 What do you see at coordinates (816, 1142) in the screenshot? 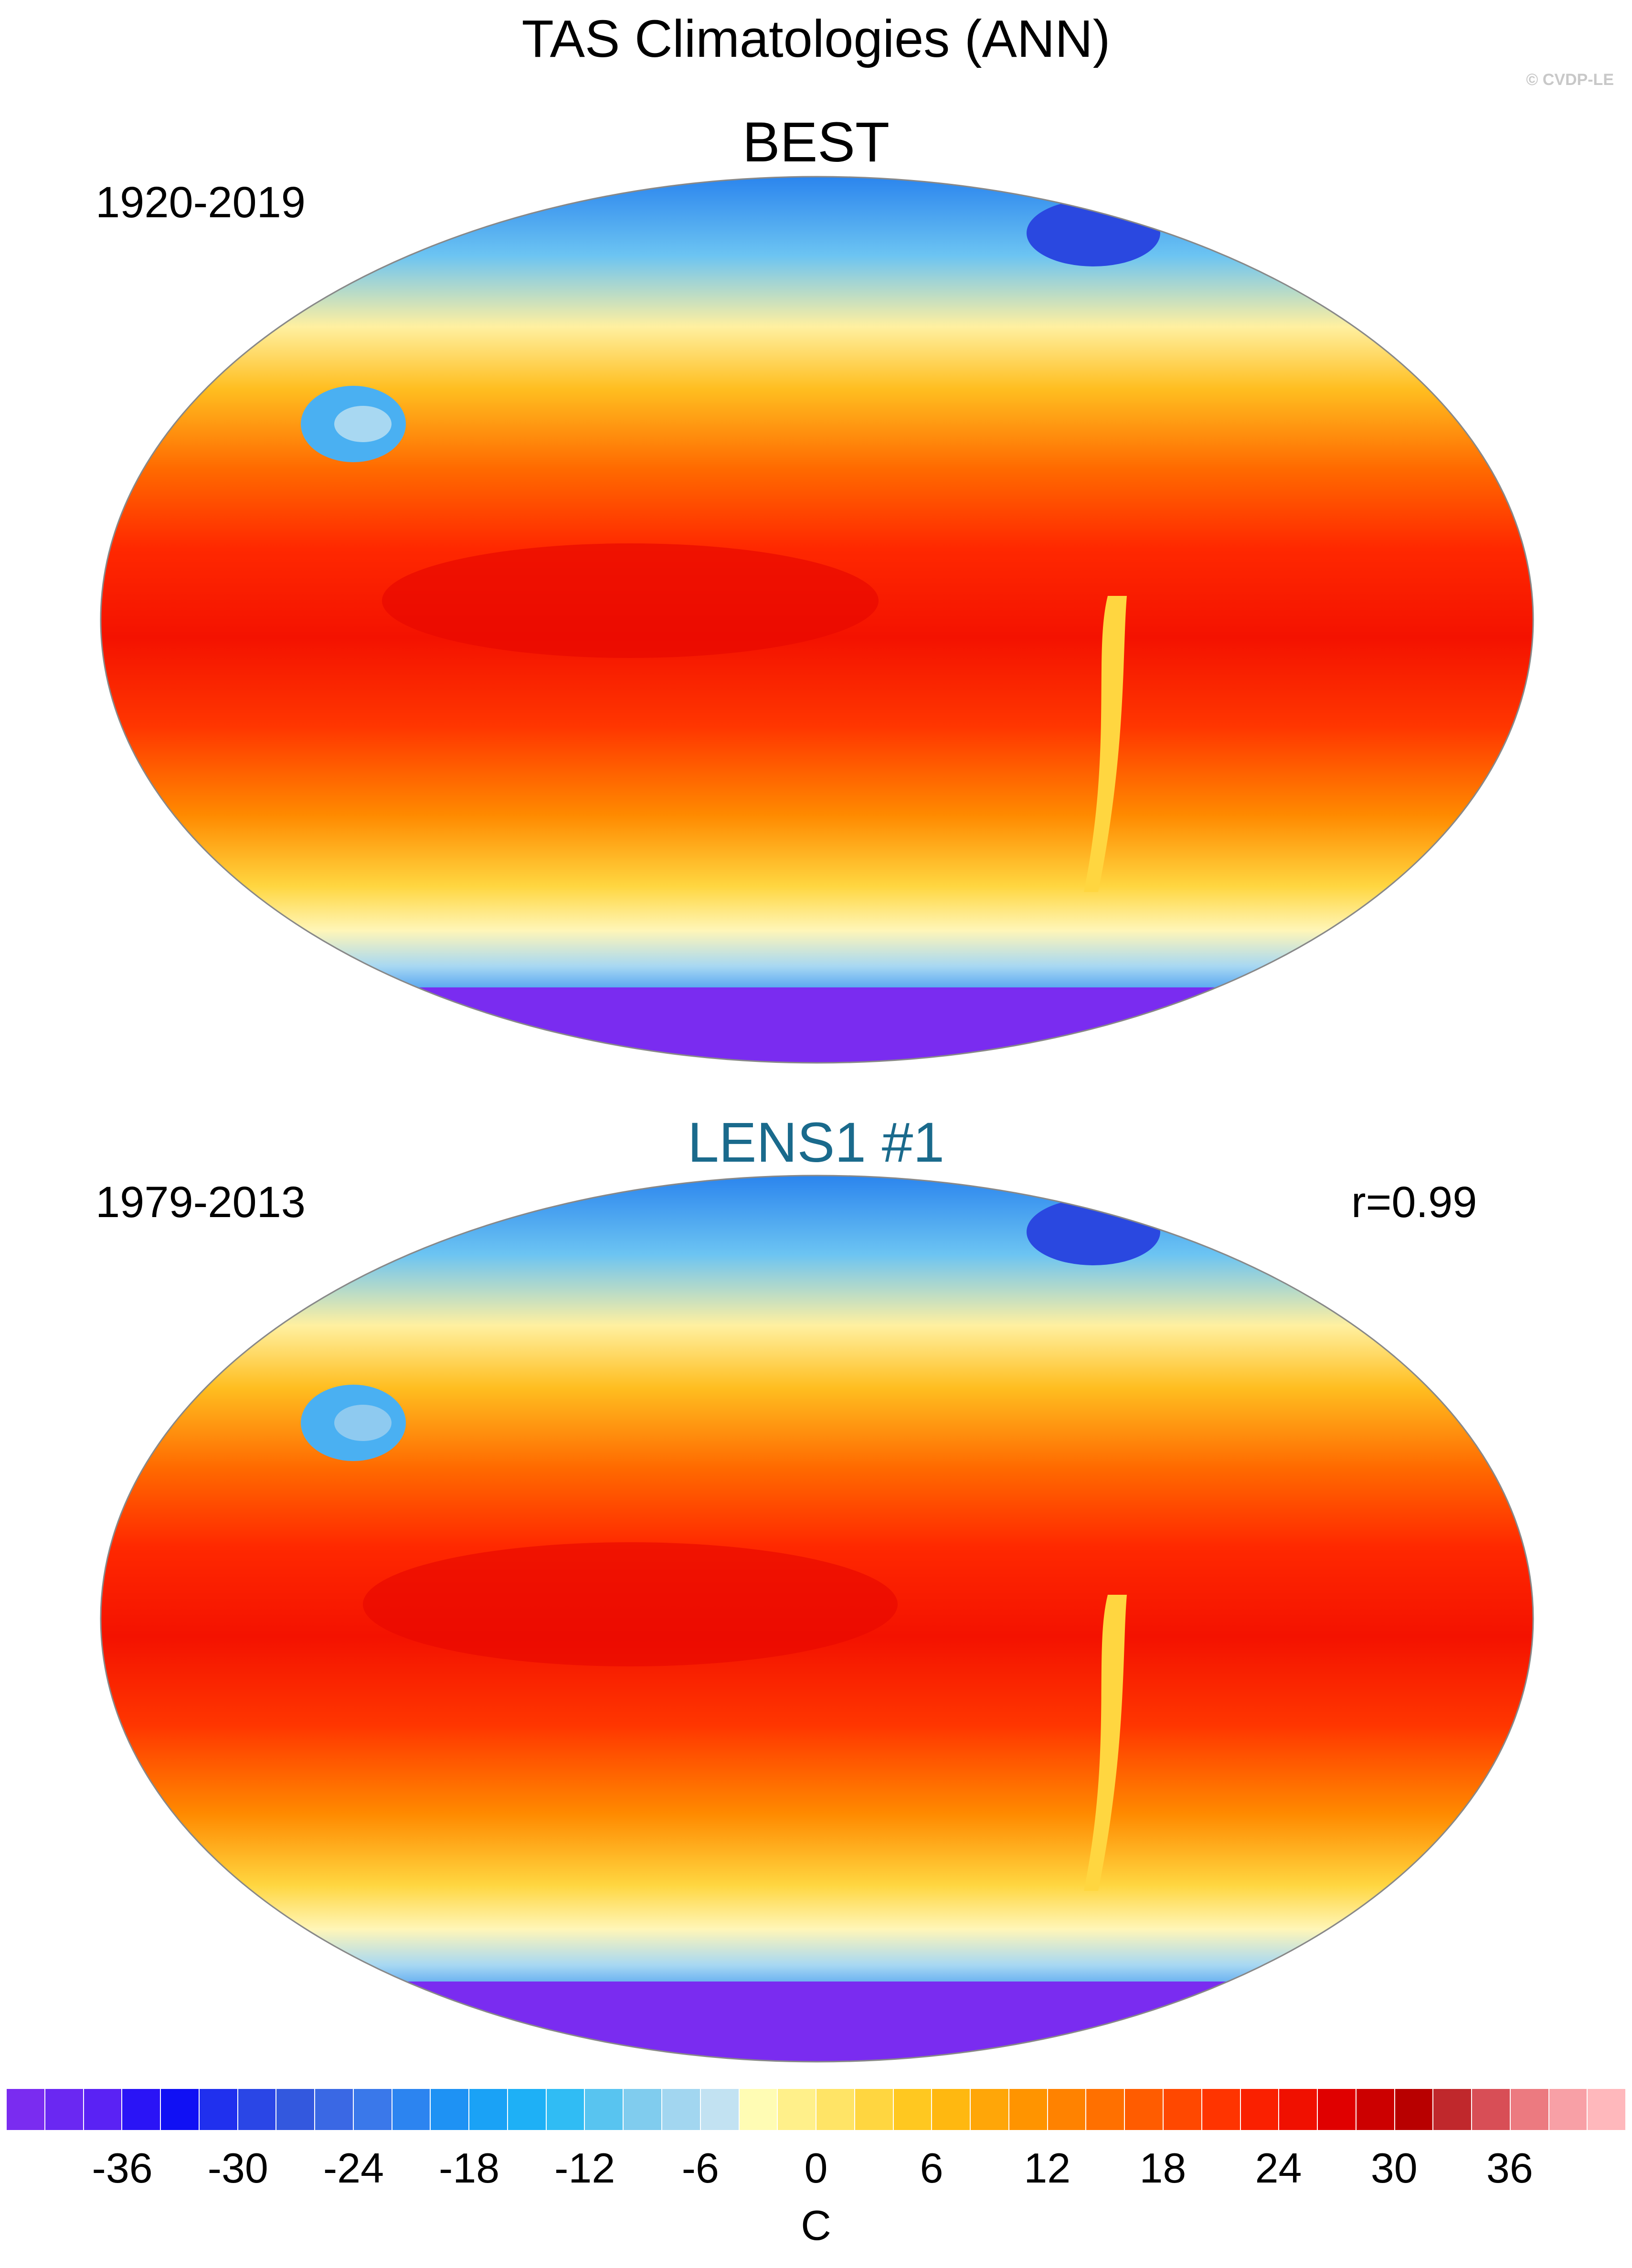
I see `panel-2-title: LENS1 #1` at bounding box center [816, 1142].